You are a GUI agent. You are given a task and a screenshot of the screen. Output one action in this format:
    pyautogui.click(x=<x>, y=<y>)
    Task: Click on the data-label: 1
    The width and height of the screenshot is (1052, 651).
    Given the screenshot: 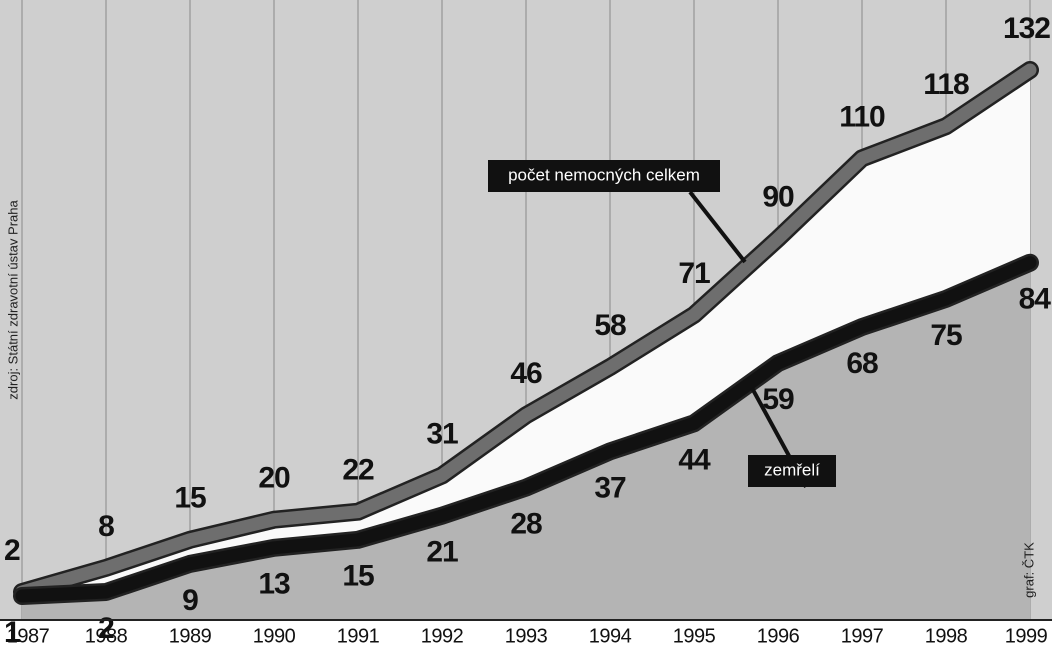 What is the action you would take?
    pyautogui.click(x=12, y=632)
    